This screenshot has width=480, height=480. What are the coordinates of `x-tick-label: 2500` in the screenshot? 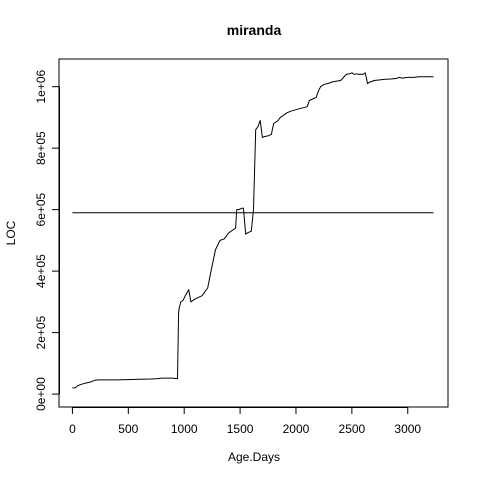 It's located at (352, 429).